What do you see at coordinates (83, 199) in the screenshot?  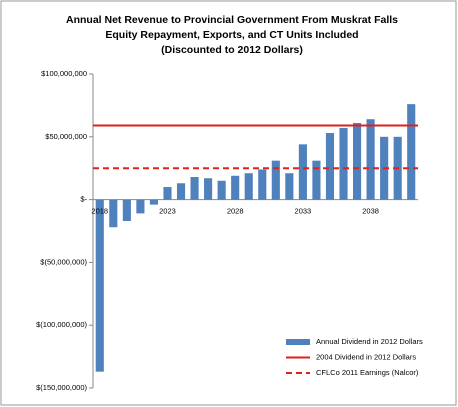 I see `y-tick-label: $-` at bounding box center [83, 199].